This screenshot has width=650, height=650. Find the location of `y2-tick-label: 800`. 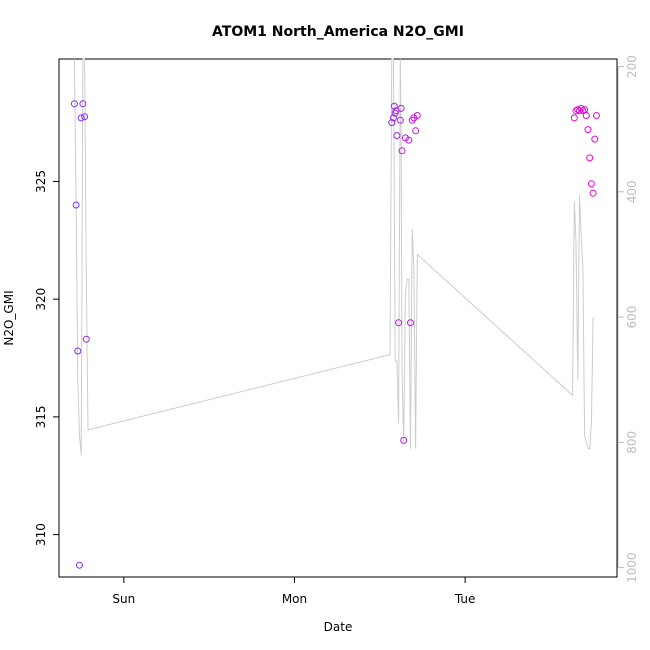

y2-tick-label: 800 is located at coordinates (632, 442).